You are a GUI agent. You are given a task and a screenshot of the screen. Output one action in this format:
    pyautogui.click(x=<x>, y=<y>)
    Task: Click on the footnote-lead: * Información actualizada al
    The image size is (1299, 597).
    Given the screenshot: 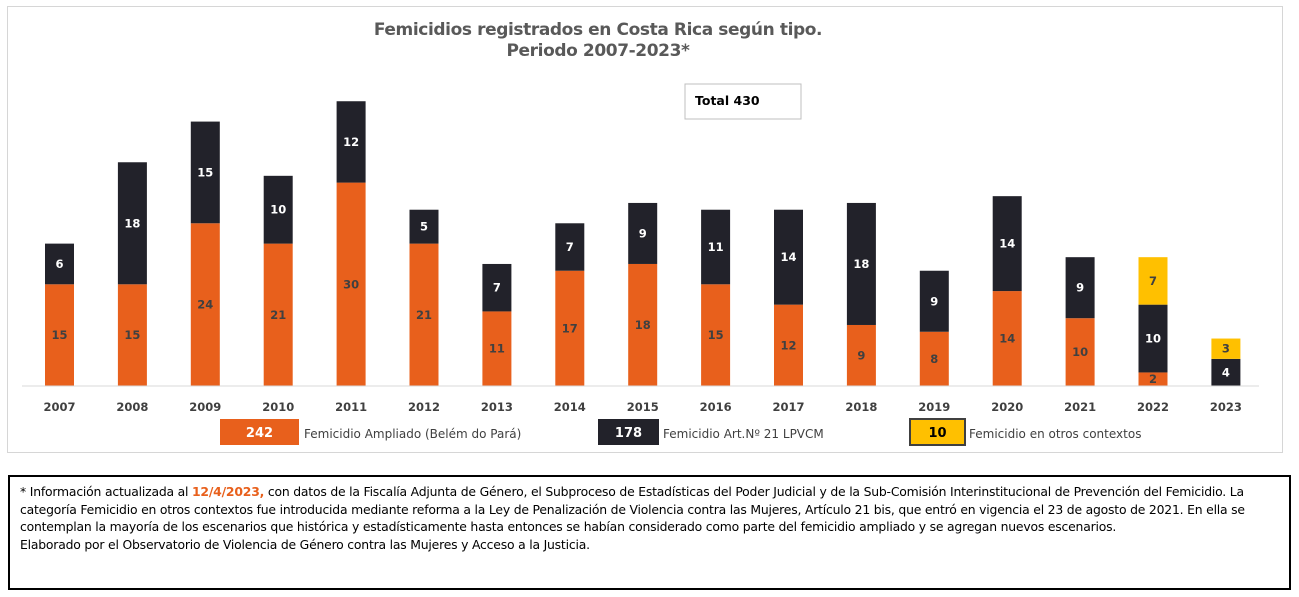 What is the action you would take?
    pyautogui.click(x=106, y=491)
    